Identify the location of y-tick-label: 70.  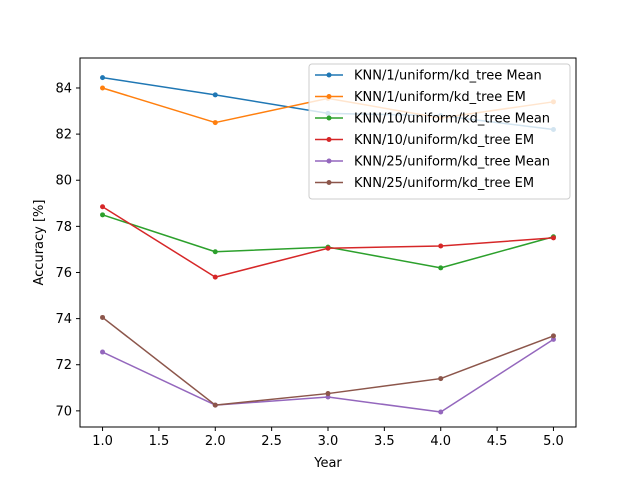
(63, 411).